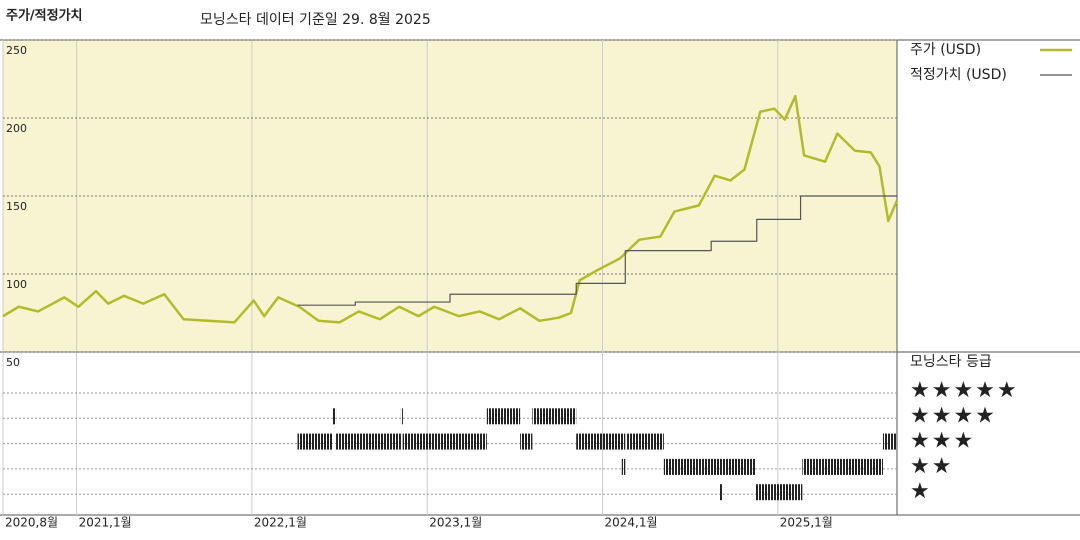  What do you see at coordinates (942, 441) in the screenshot?
I see `rating-label: ★★★` at bounding box center [942, 441].